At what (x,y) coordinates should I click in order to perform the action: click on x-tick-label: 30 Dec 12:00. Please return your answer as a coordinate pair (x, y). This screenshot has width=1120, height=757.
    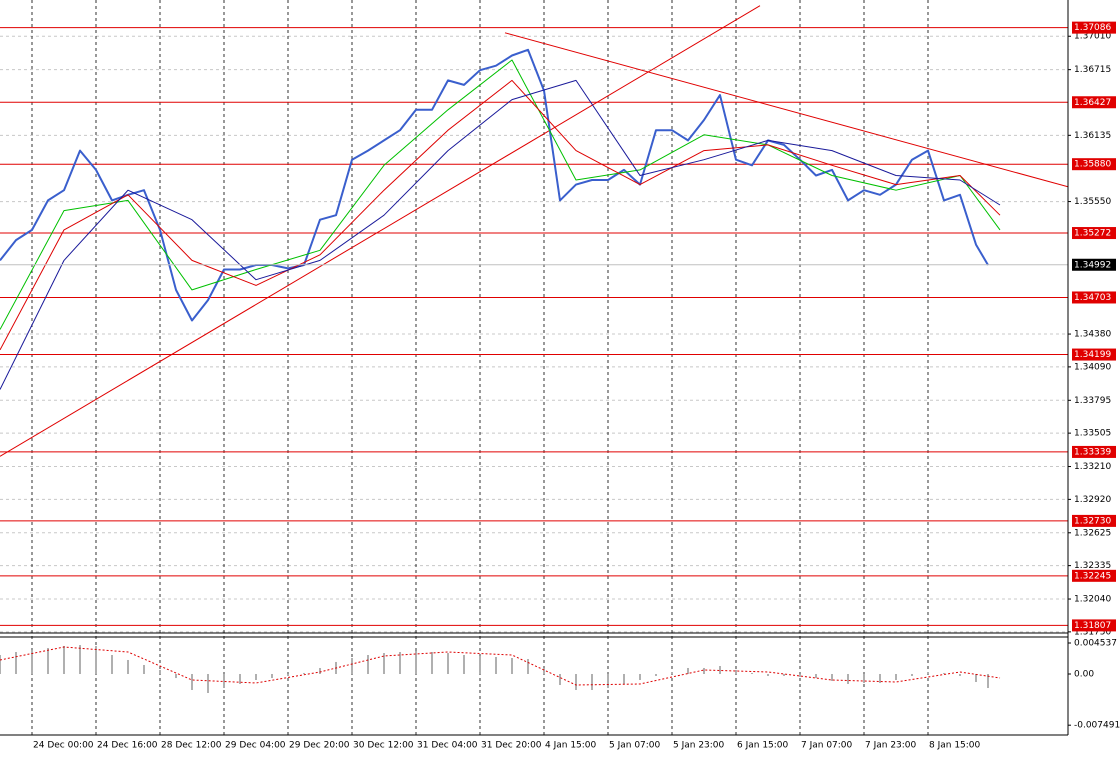
    Looking at the image, I should click on (383, 746).